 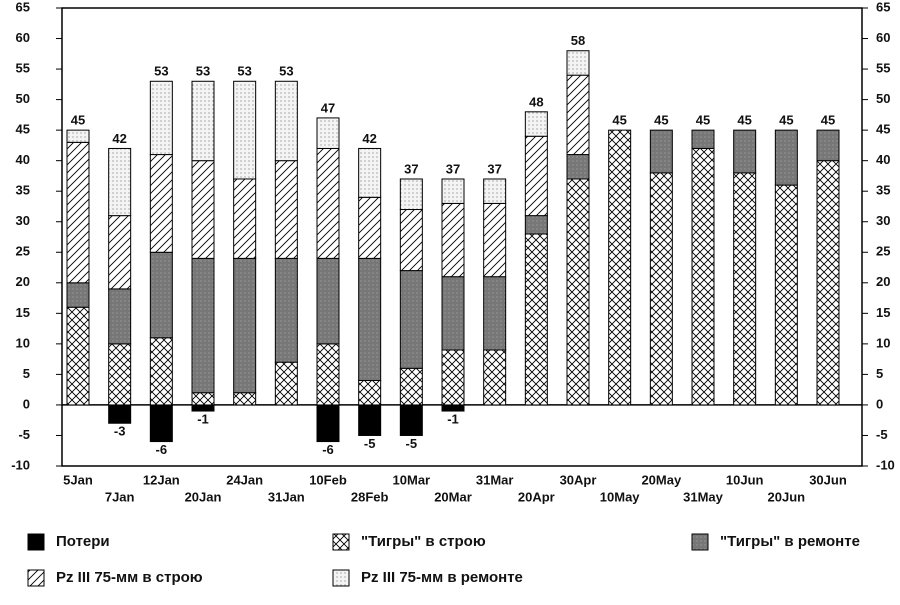 I want to click on y-tick-label: 0, so click(x=26, y=403).